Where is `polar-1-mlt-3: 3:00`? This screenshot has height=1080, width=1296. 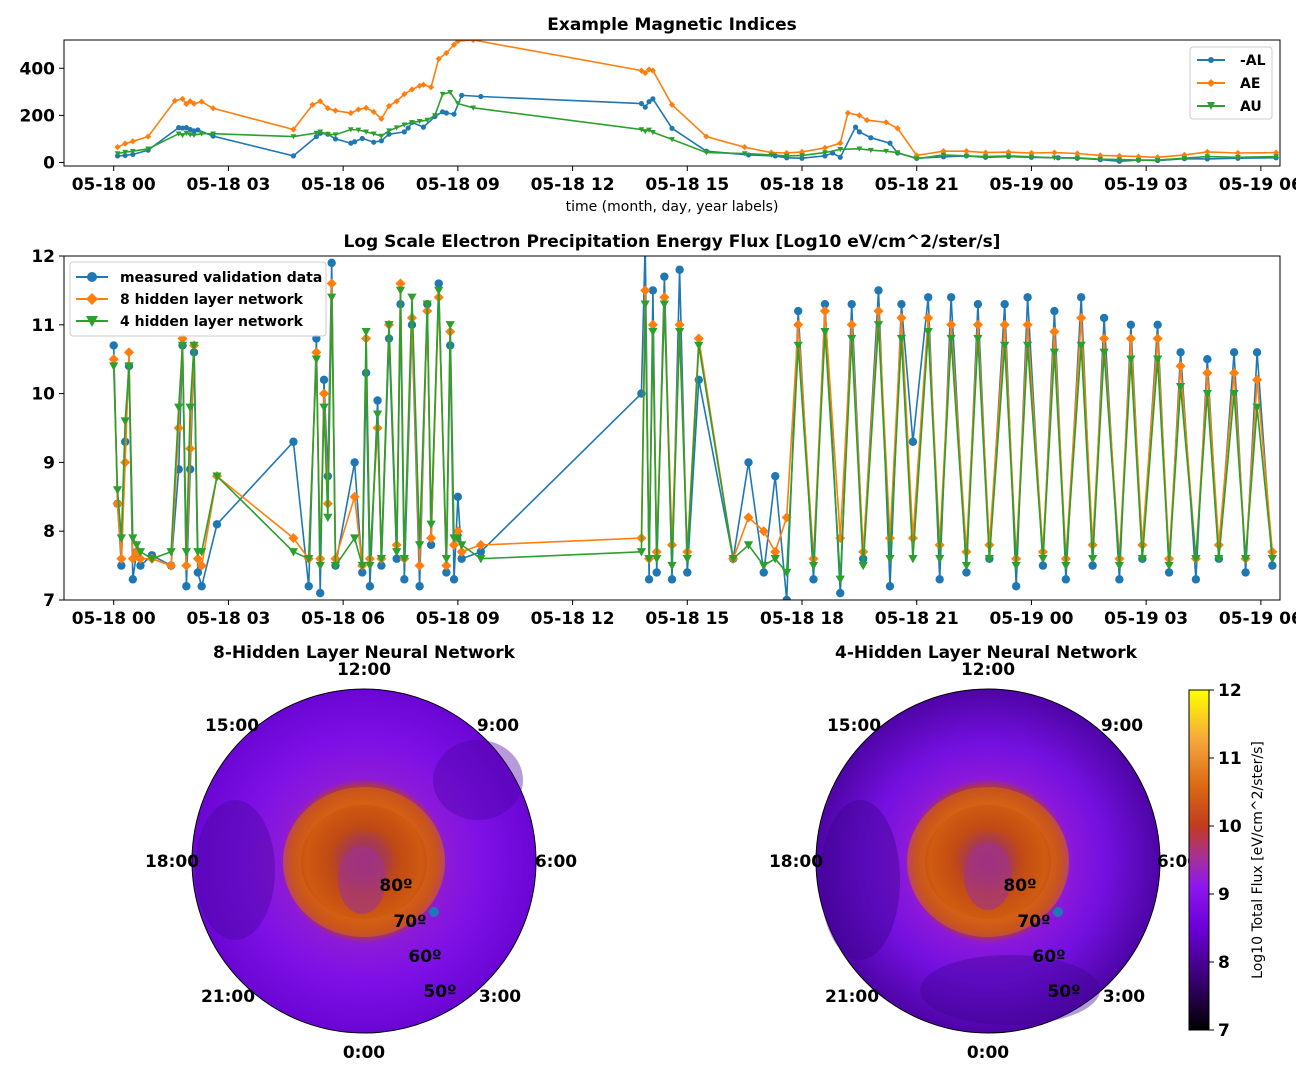 polar-1-mlt-3: 3:00 is located at coordinates (500, 997).